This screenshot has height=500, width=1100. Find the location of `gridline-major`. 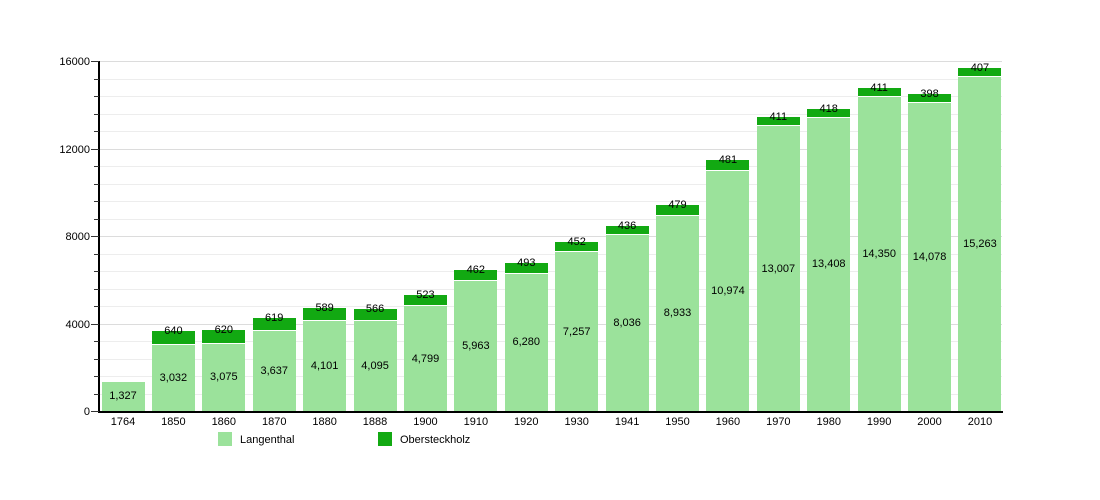

gridline-major is located at coordinates (550, 236).